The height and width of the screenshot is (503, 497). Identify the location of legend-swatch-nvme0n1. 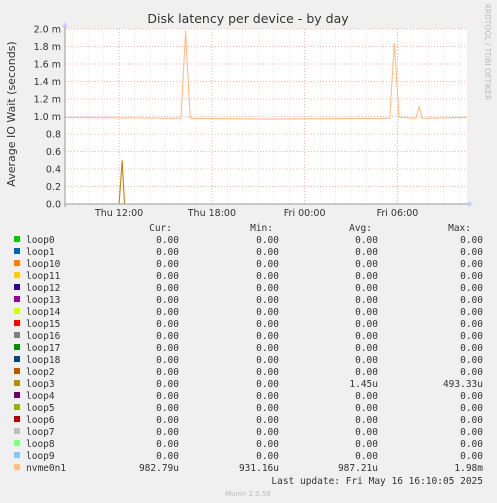
(17, 467).